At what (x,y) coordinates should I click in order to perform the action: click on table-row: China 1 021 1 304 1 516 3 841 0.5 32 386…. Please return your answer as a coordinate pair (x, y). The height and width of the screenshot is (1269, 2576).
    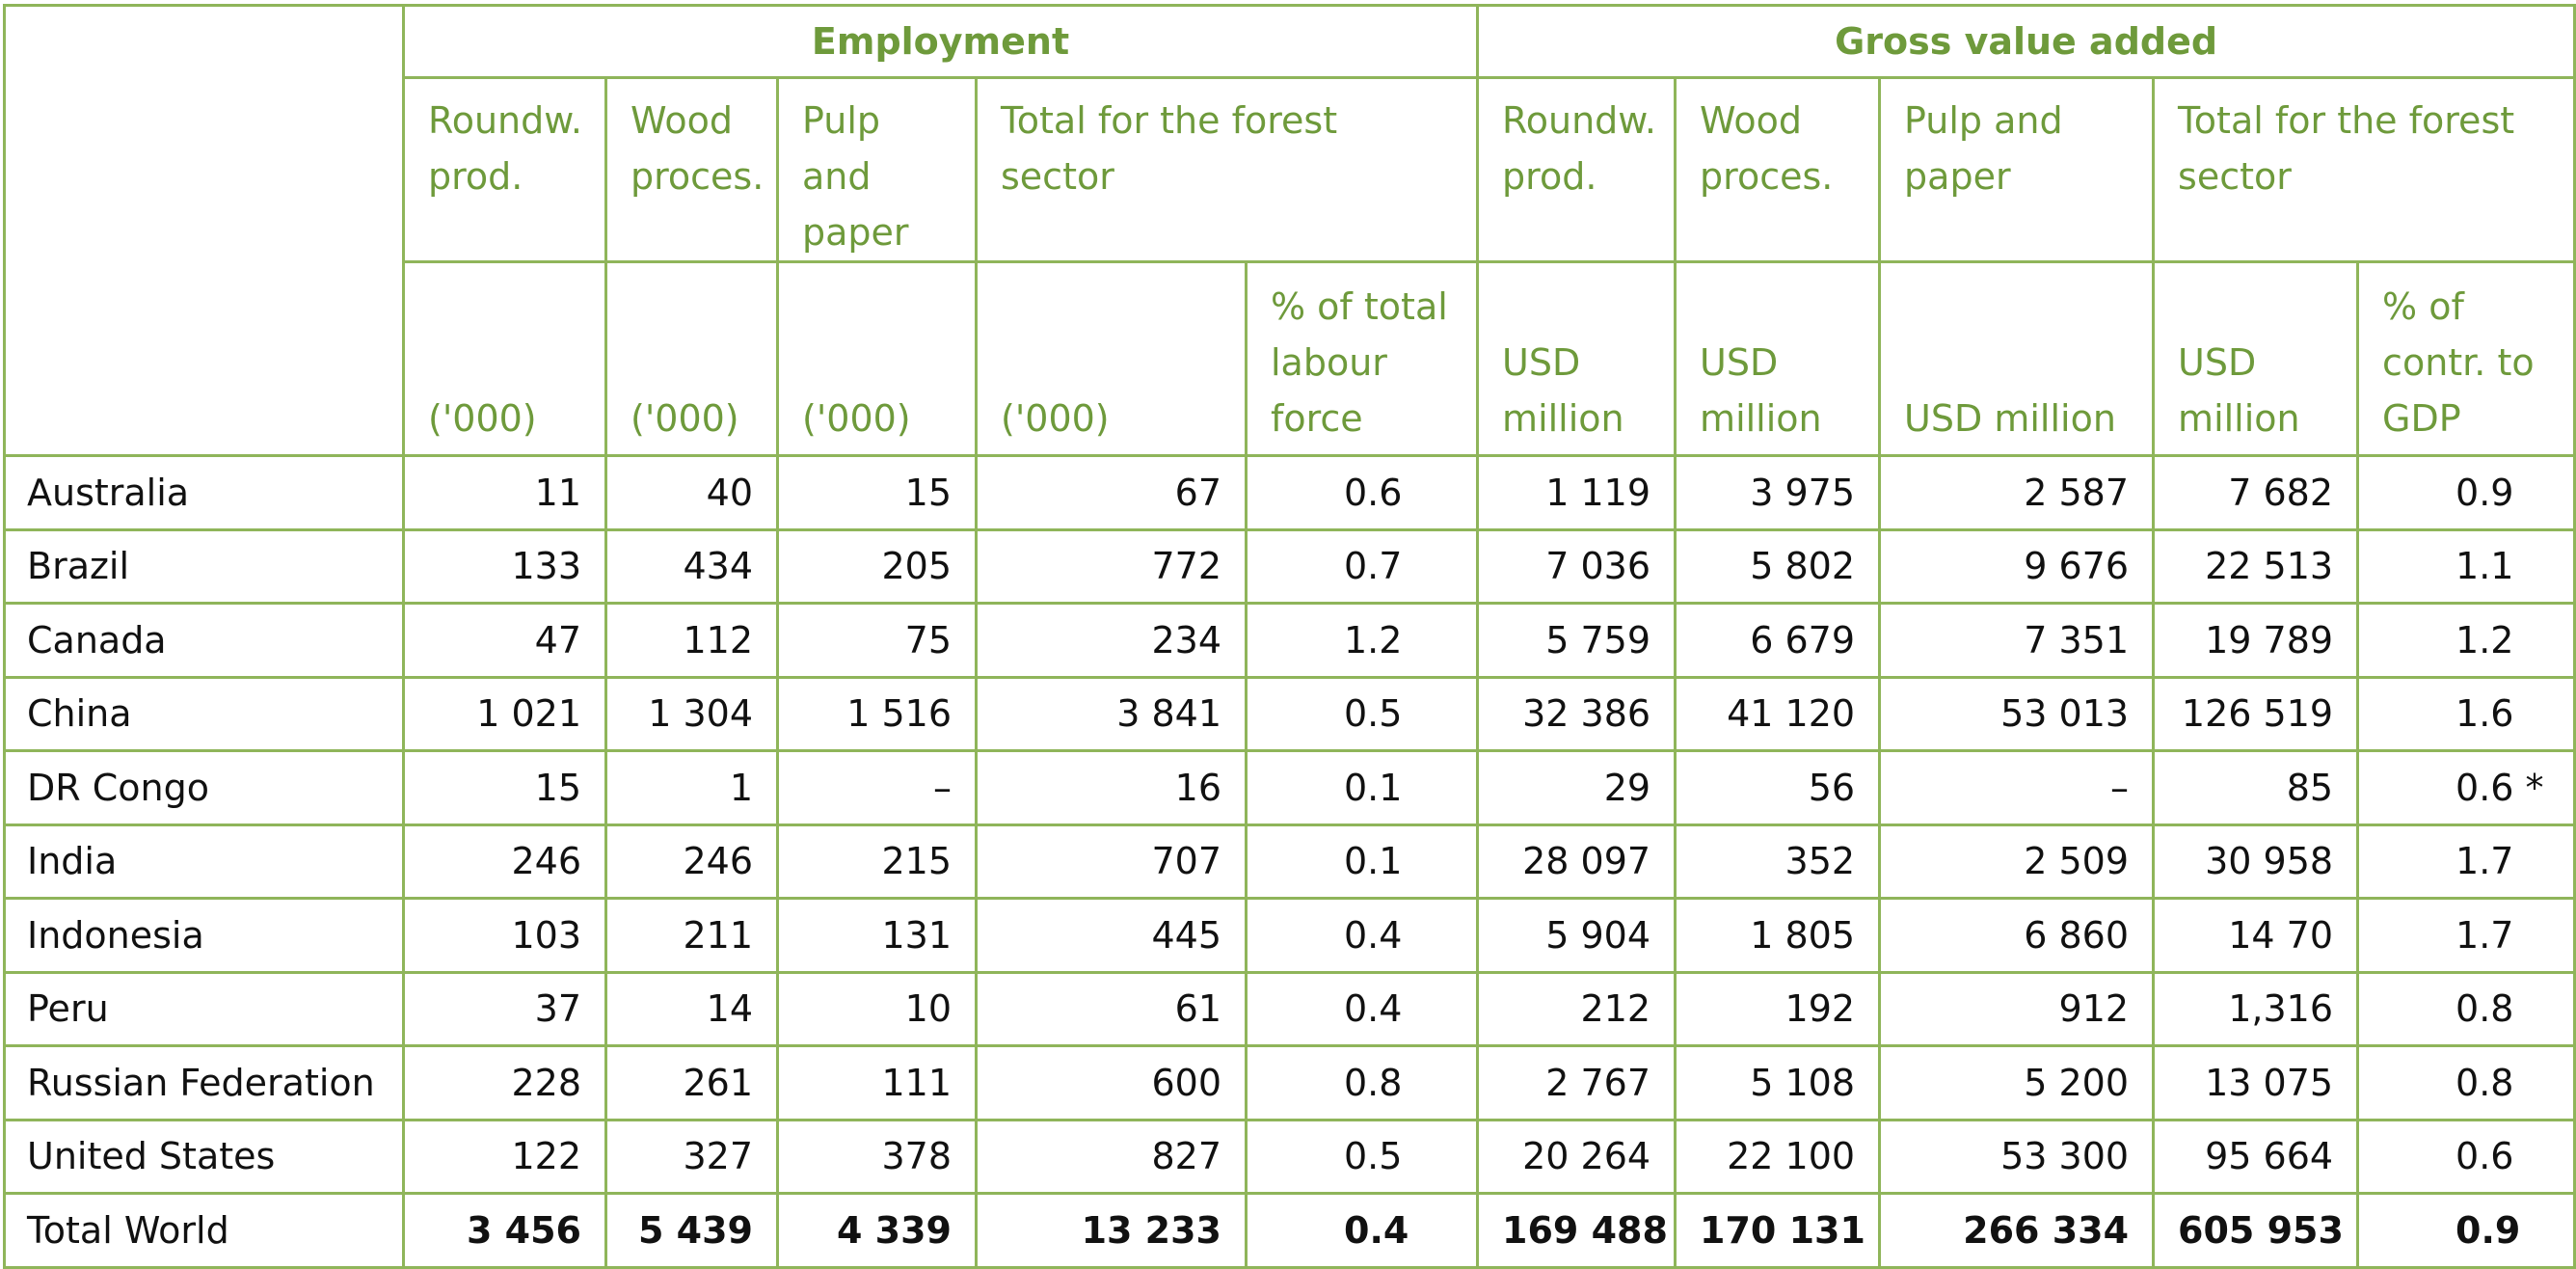
    Looking at the image, I should click on (1290, 713).